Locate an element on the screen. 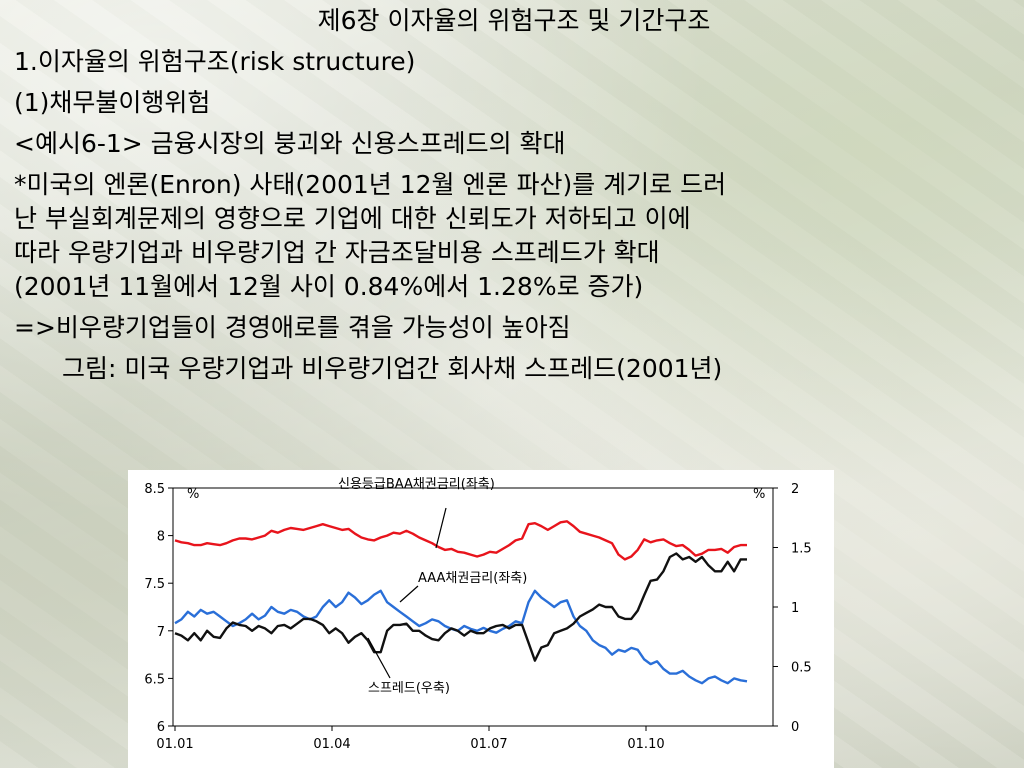 This screenshot has height=768, width=1024. body-line-2: 난 부실회계문제의 영향으로 기업에 대한 신뢰도가 저하되고 이에 is located at coordinates (352, 218).